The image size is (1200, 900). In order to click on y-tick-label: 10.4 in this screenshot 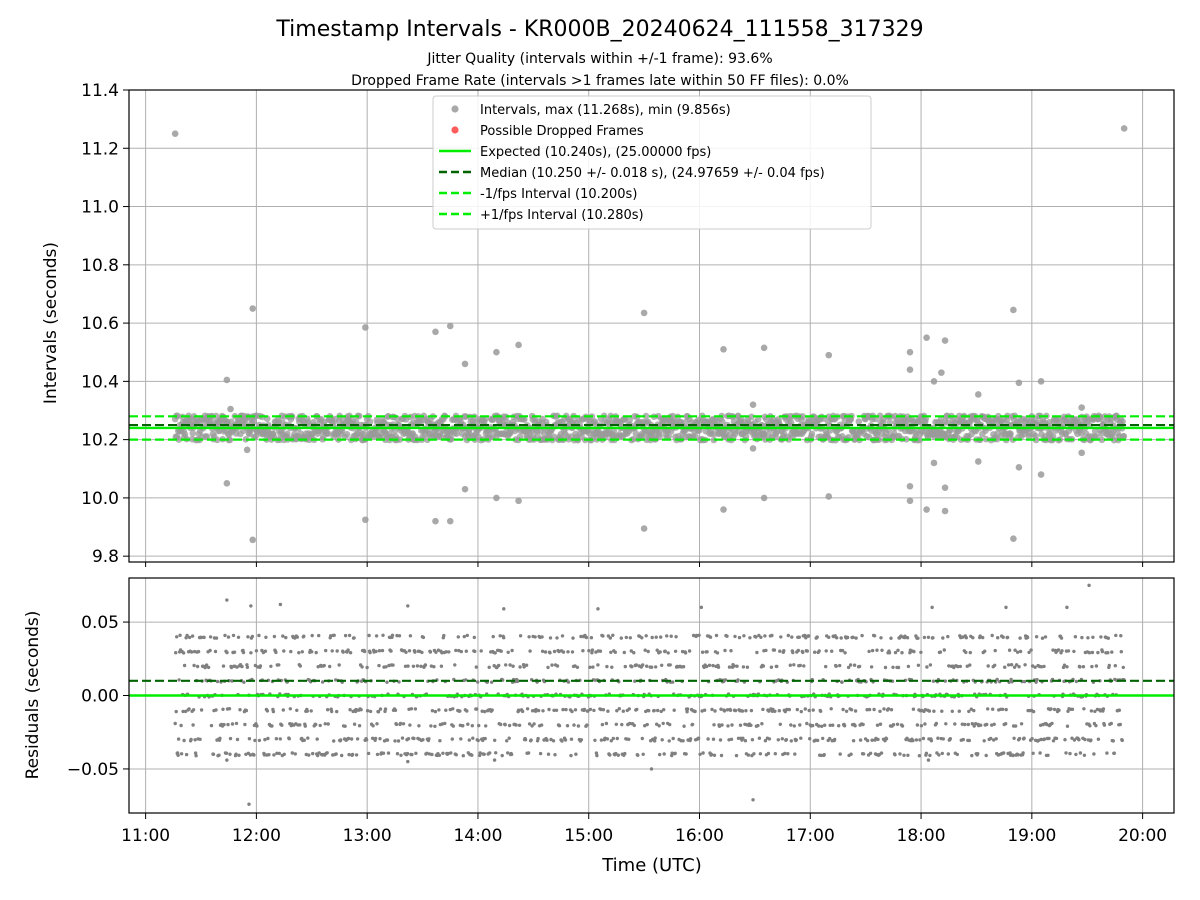, I will do `click(100, 382)`.